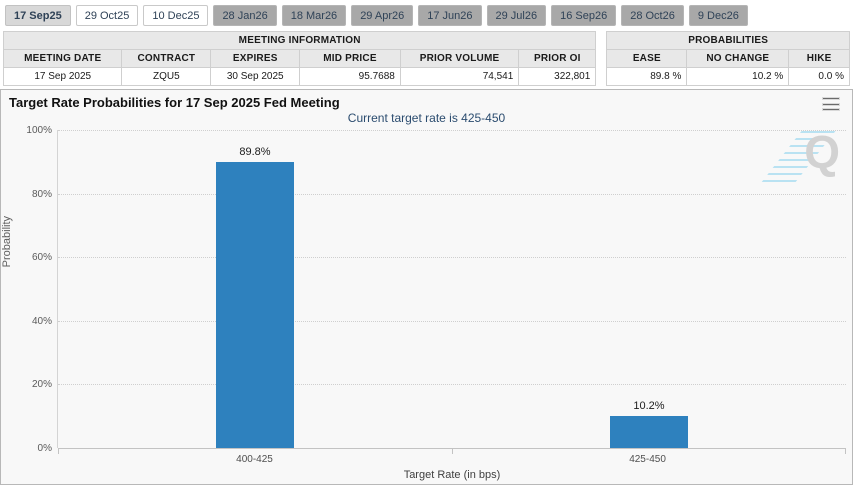 Image resolution: width=853 pixels, height=489 pixels. Describe the element at coordinates (255, 152) in the screenshot. I see `bar-label-400-425: 89.8%` at that location.